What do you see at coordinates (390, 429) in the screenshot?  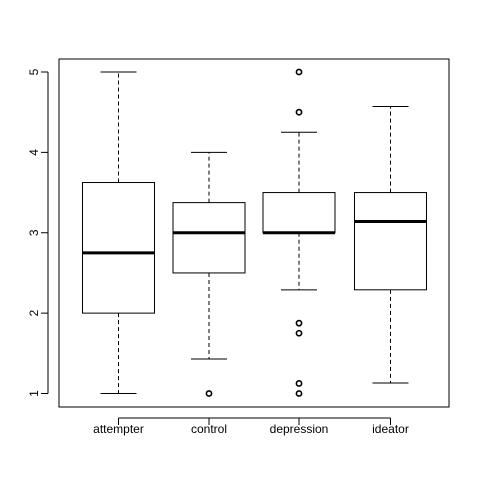 I see `x-tick-label-ideator: ideator` at bounding box center [390, 429].